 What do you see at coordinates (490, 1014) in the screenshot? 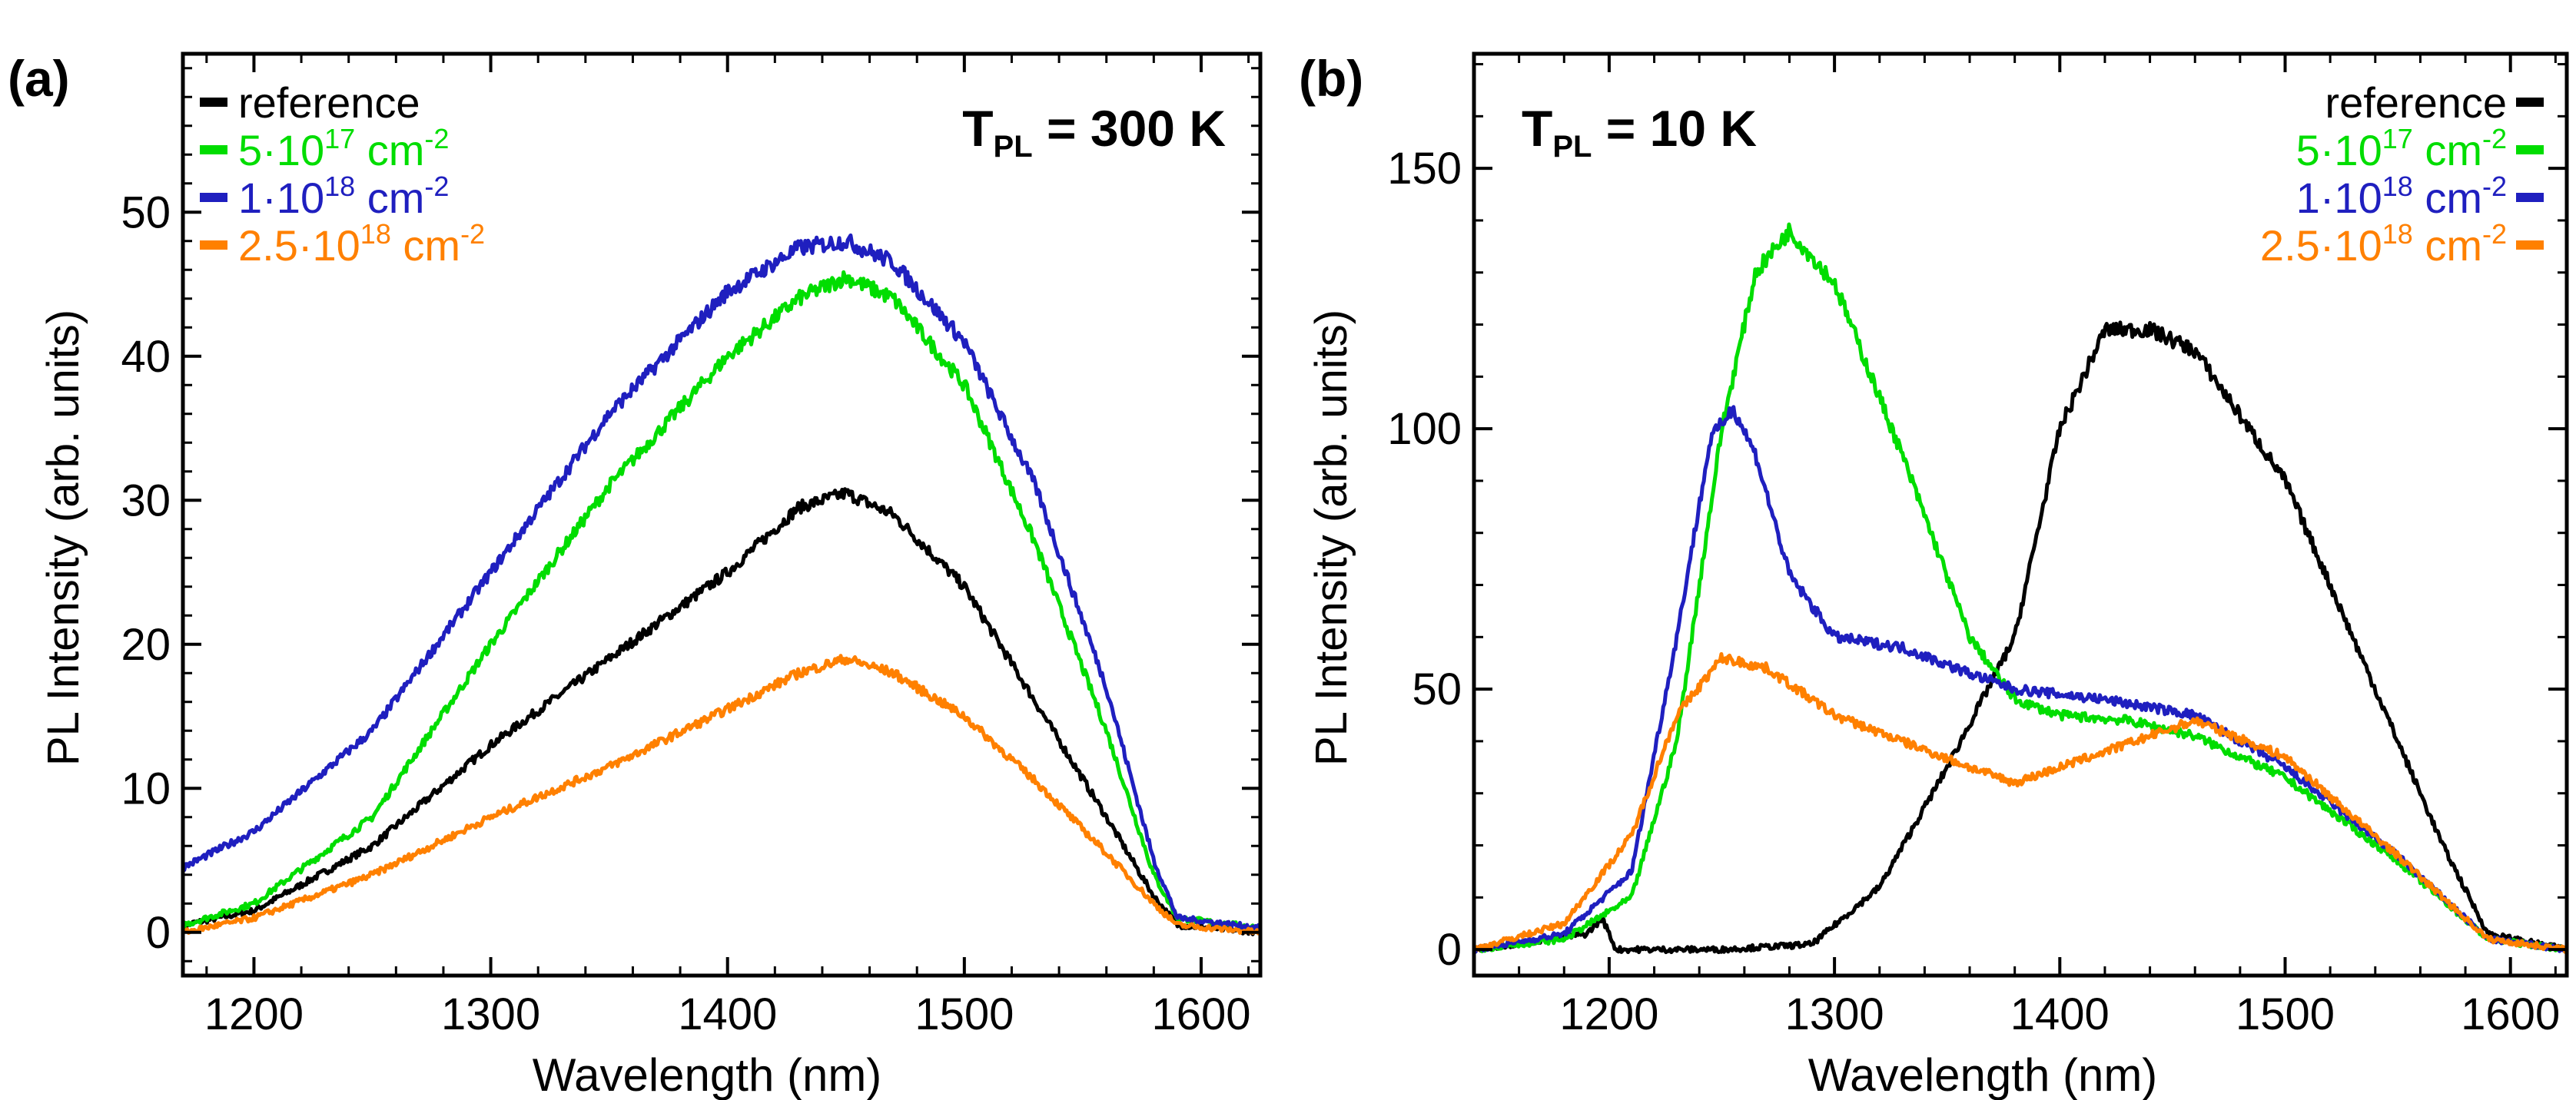
I see `panel-a-x-tick-label: 1300` at bounding box center [490, 1014].